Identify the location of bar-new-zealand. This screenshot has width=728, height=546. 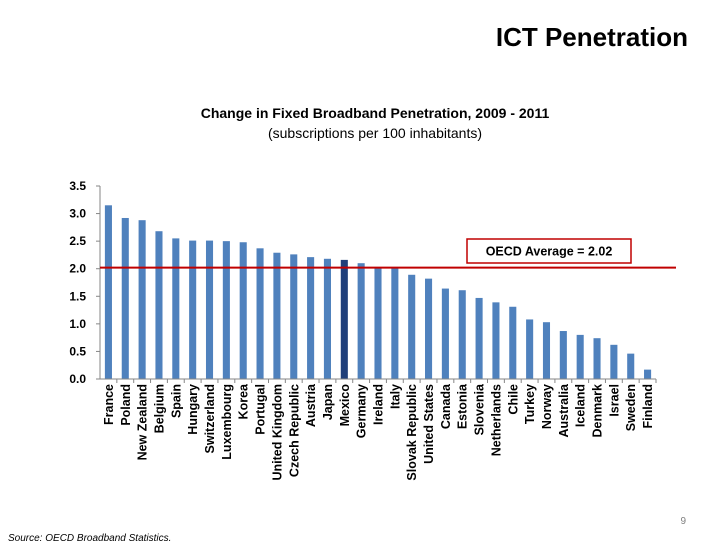
(142, 299).